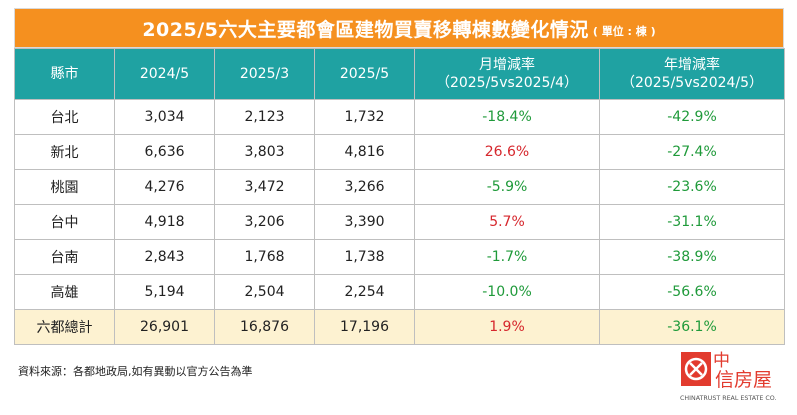  I want to click on cell-mom-rate: -18.4%, so click(507, 117).